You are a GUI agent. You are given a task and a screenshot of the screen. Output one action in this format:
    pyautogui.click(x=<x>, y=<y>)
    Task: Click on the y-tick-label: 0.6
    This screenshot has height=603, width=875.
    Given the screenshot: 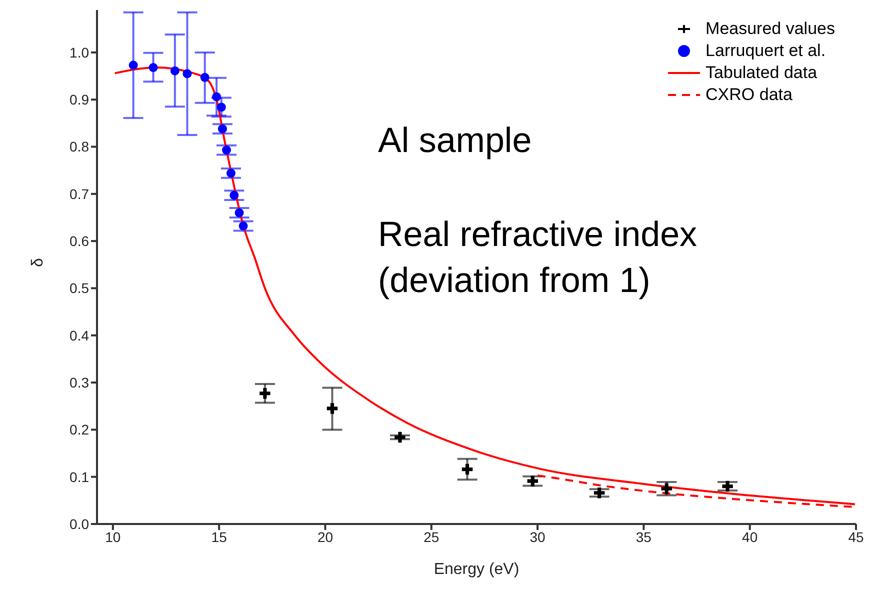 What is the action you would take?
    pyautogui.click(x=80, y=241)
    